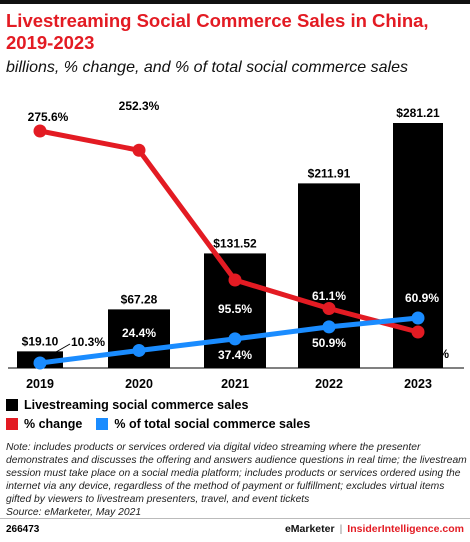  What do you see at coordinates (23, 529) in the screenshot?
I see `chart-id: 266473` at bounding box center [23, 529].